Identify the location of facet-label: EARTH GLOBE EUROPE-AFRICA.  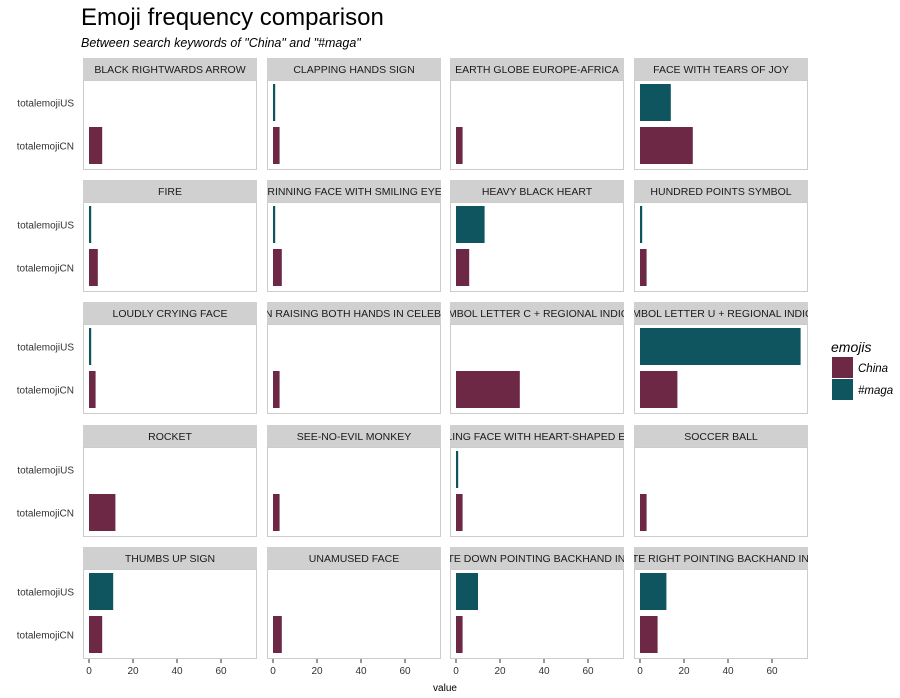
(537, 70).